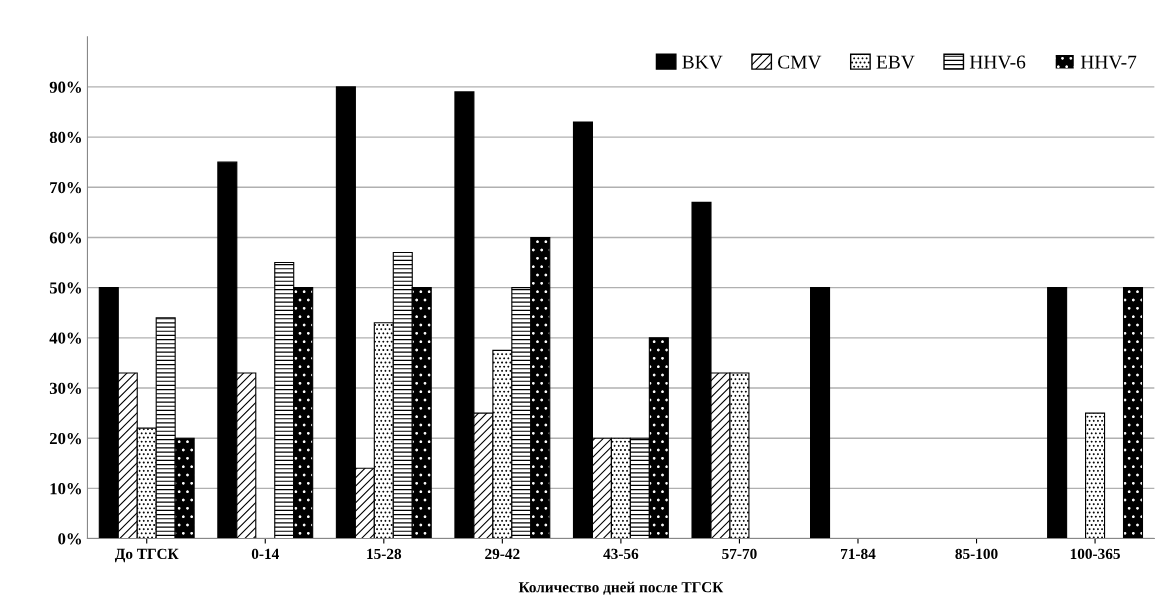  Describe the element at coordinates (65, 87) in the screenshot. I see `y-tick-label: 90%` at that location.